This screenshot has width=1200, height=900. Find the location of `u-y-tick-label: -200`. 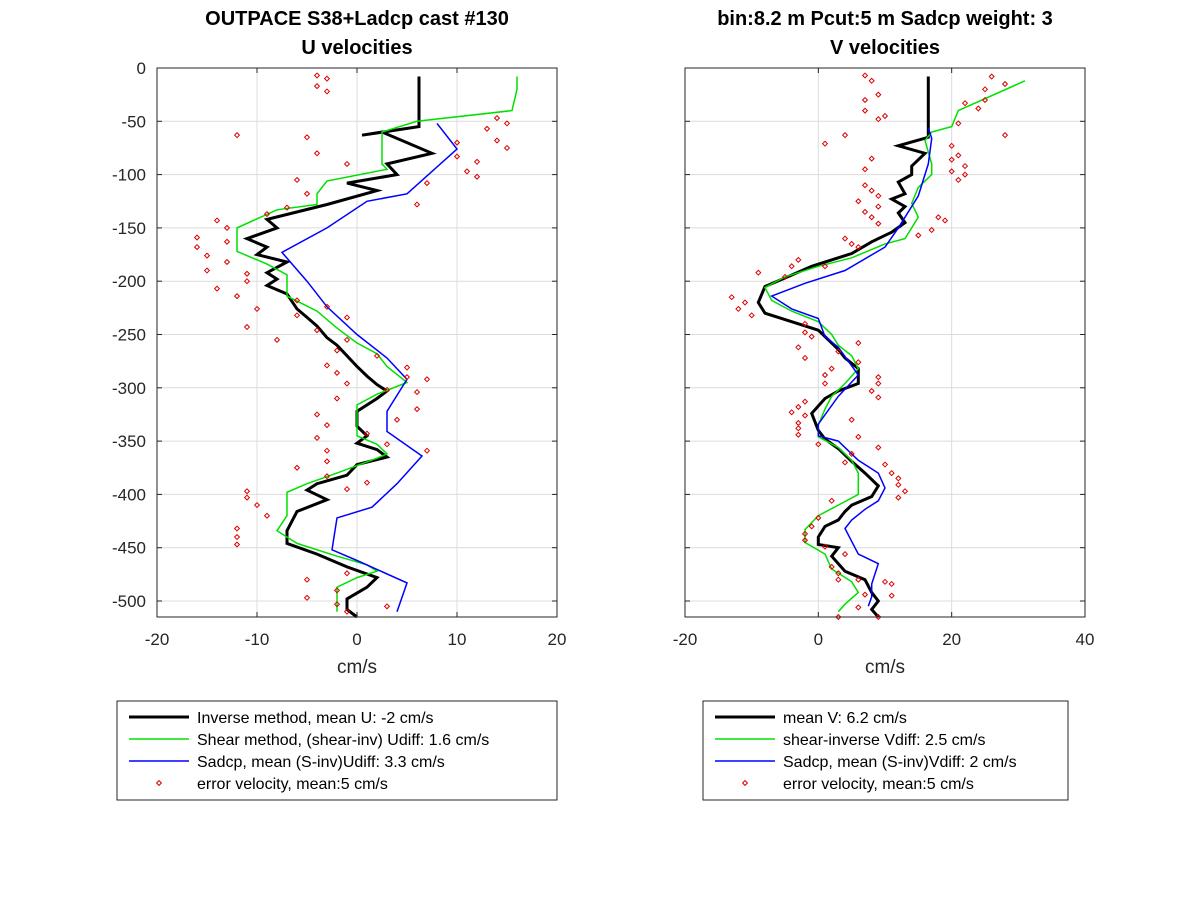

u-y-tick-label: -200 is located at coordinates (129, 281).